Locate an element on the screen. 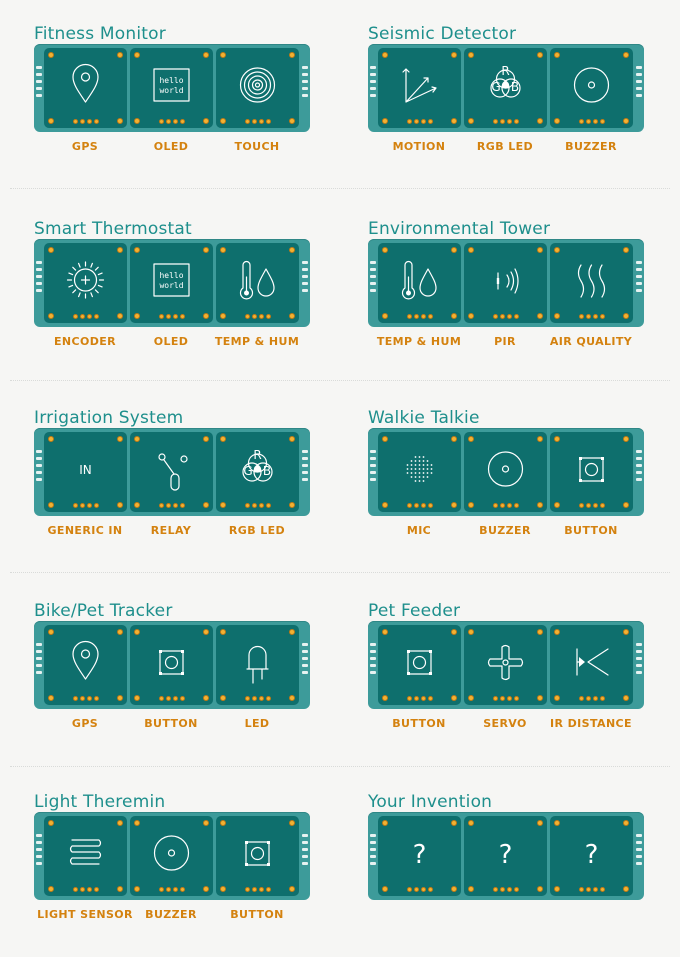 This screenshot has width=680, height=957. ir-distance-icon is located at coordinates (592, 662).